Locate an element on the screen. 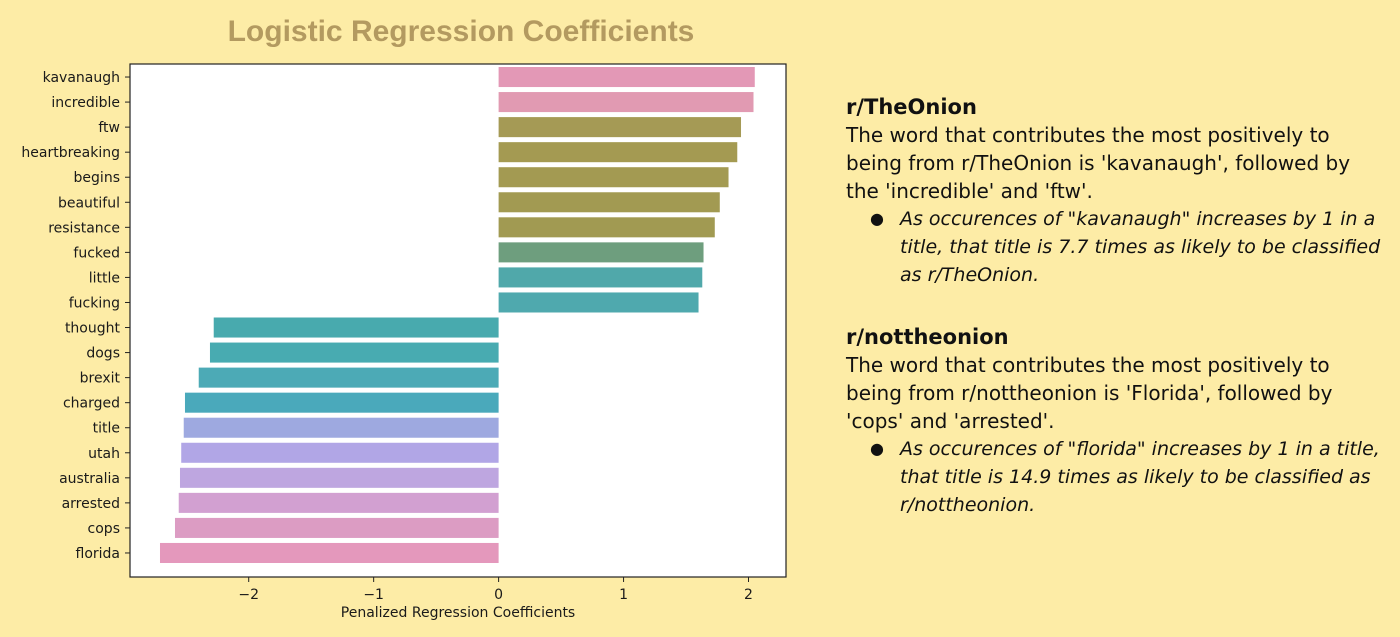 This screenshot has width=1400, height=637. bar-beautiful is located at coordinates (609, 202).